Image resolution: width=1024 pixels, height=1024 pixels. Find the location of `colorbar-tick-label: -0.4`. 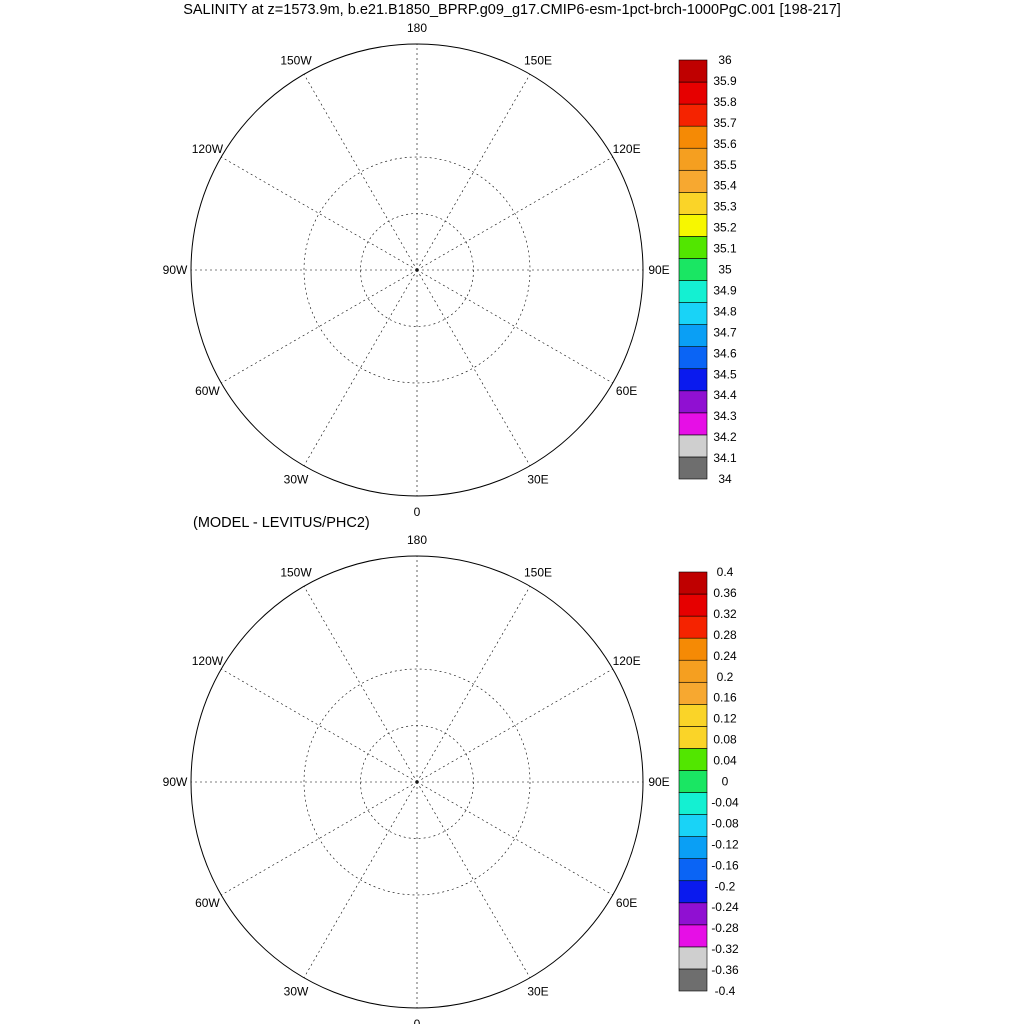

colorbar-tick-label: -0.4 is located at coordinates (725, 991).